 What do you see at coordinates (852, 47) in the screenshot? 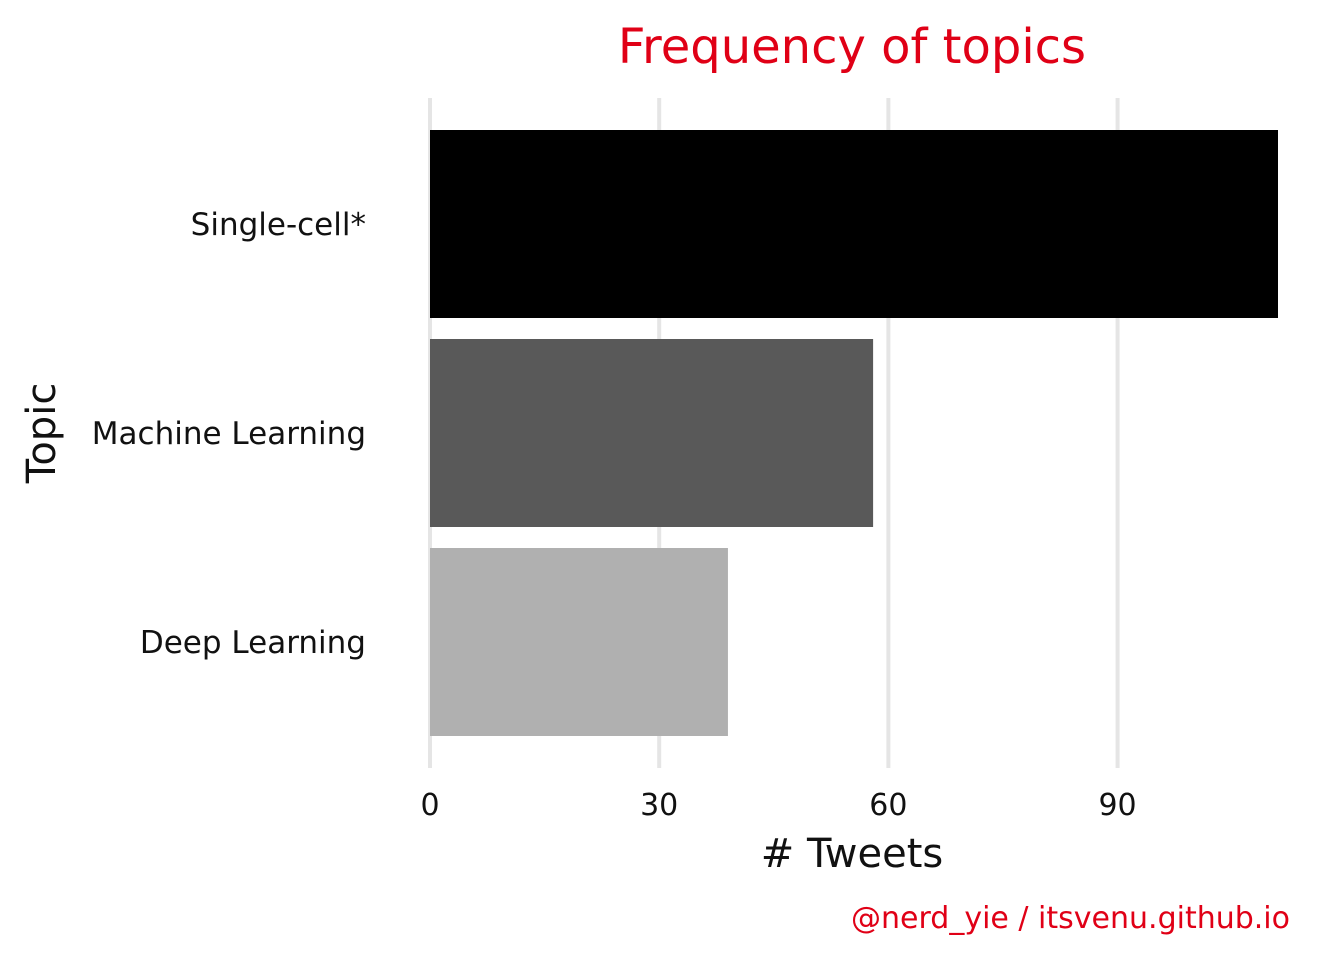
I see `chart-title: Frequency of topics` at bounding box center [852, 47].